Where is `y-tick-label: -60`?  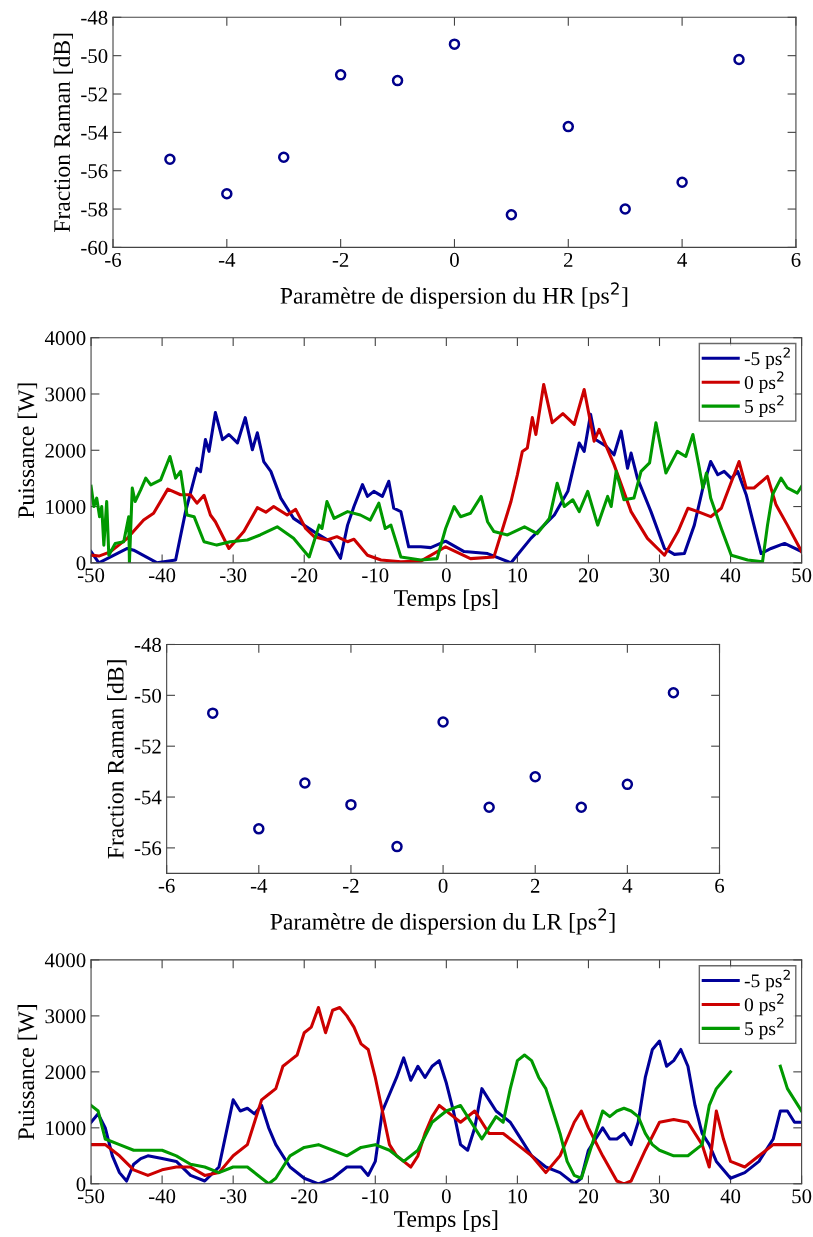
y-tick-label: -60 is located at coordinates (94, 247).